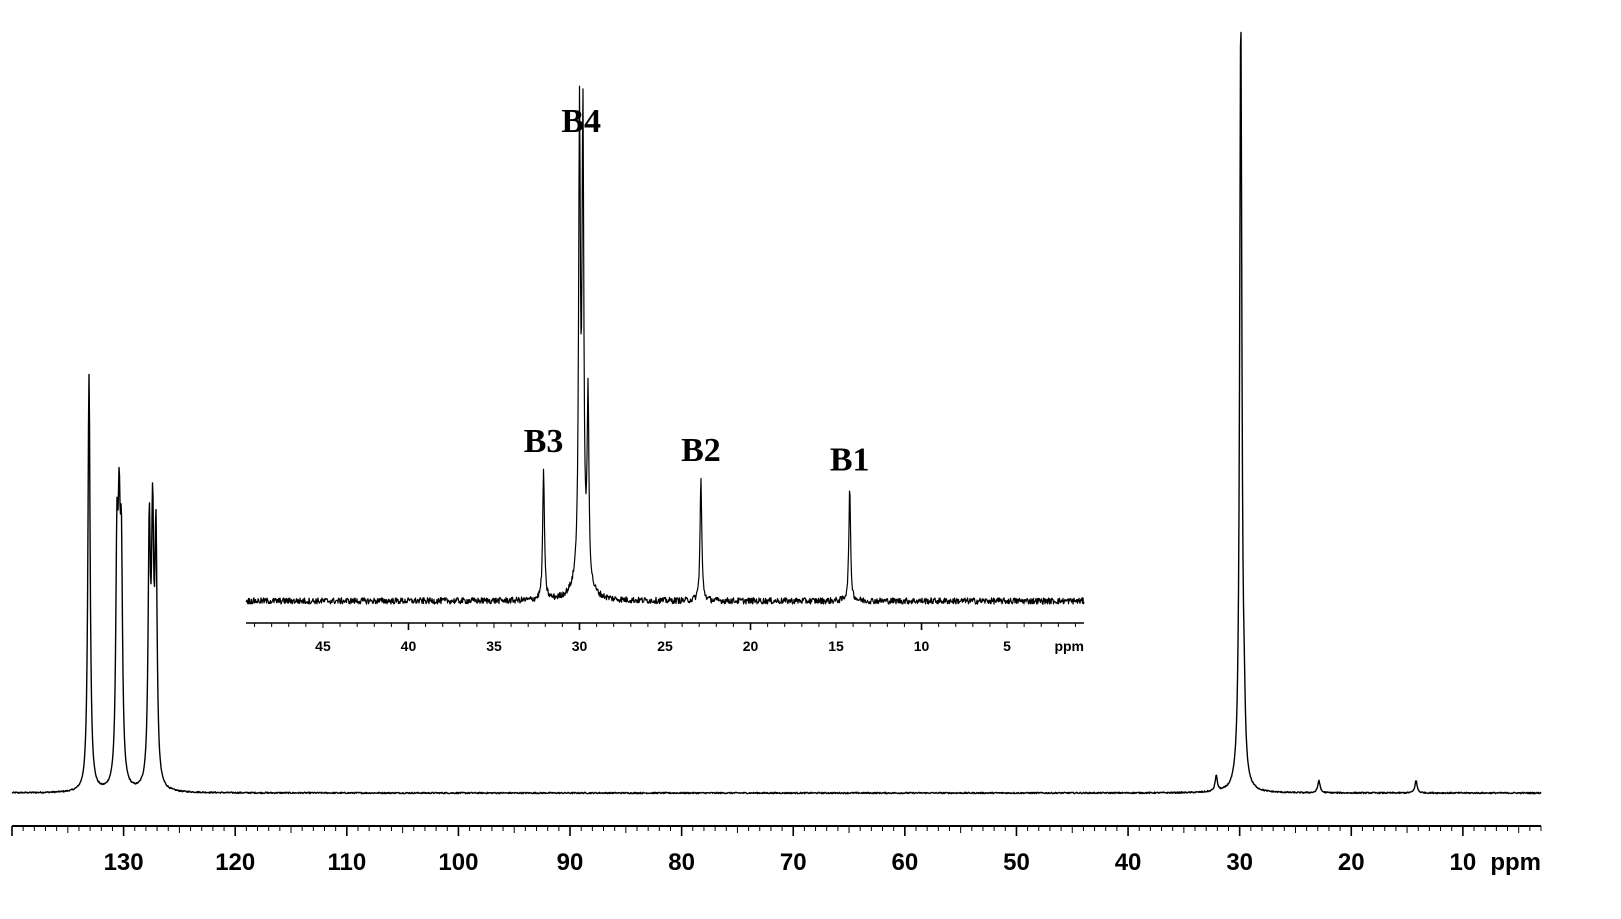 This screenshot has width=1621, height=919. Describe the element at coordinates (665, 626) in the screenshot. I see `inset-x-ticks` at that location.